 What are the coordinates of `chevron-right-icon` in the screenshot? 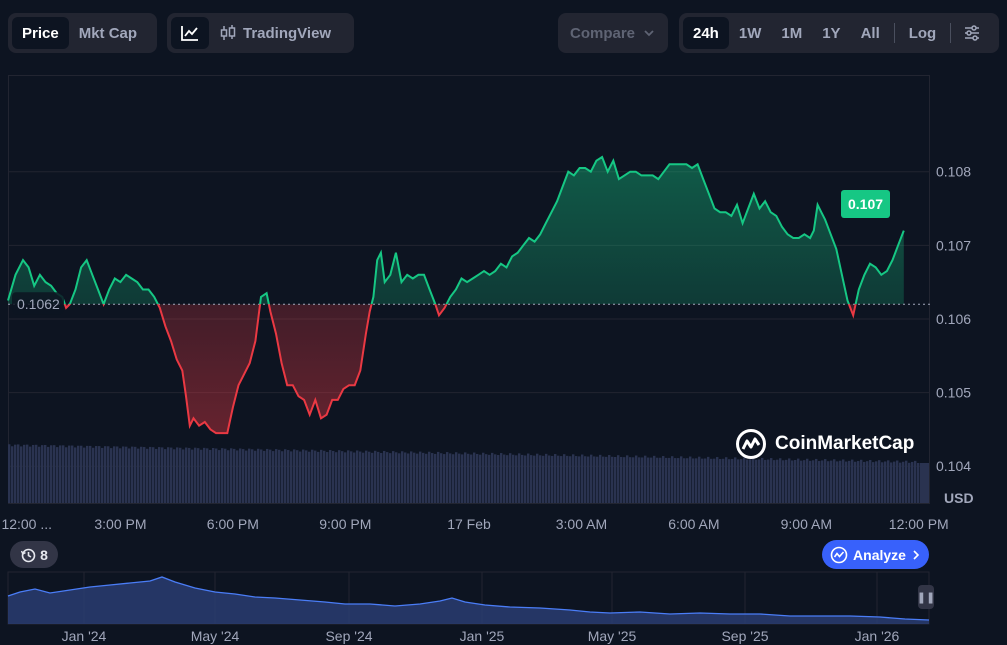 It's located at (916, 554).